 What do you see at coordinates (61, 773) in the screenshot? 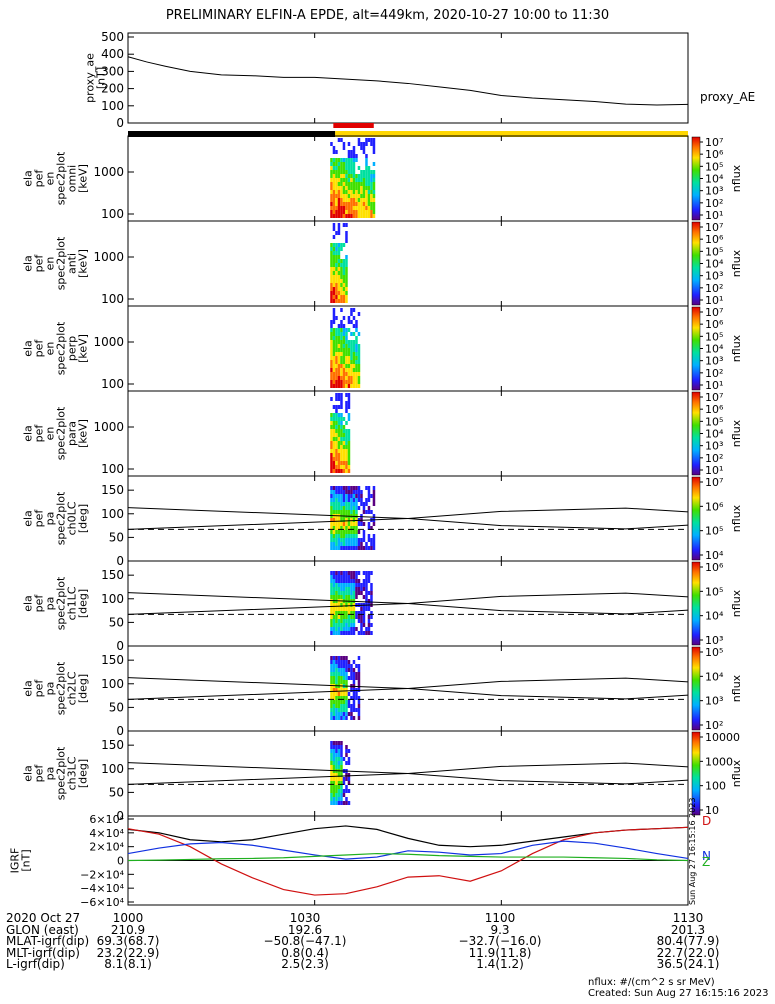
I see `ylabel-line: spec2plot` at bounding box center [61, 773].